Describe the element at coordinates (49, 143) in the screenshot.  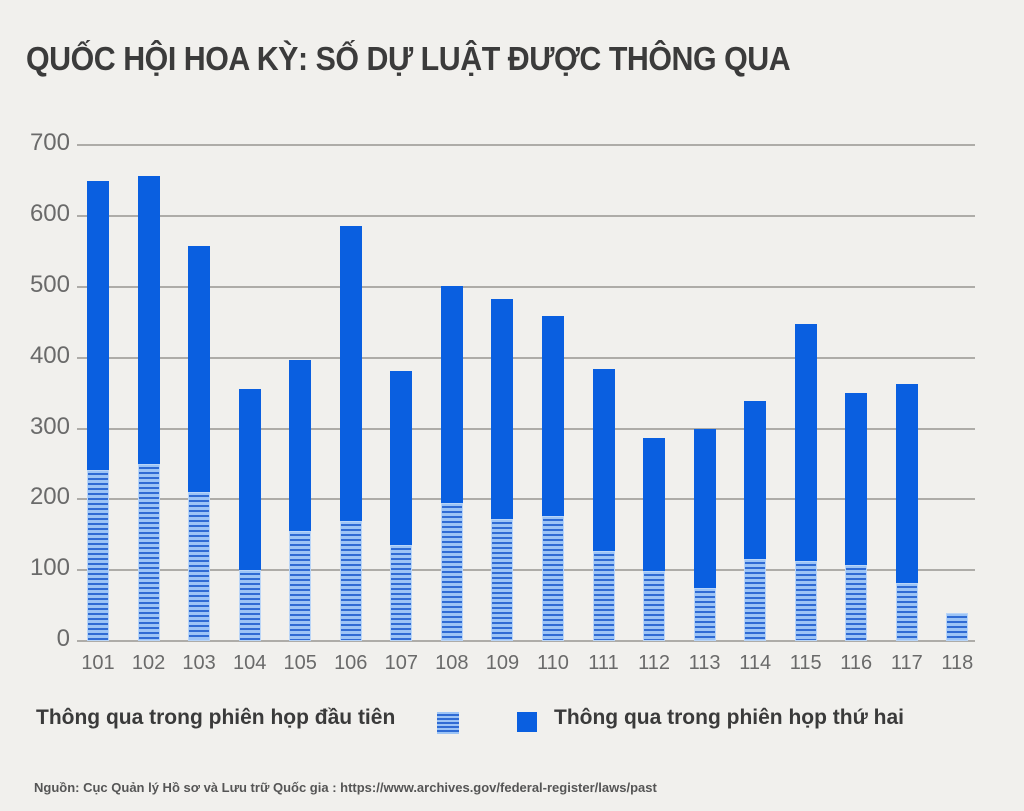
I see `y-axis-tick-label: 700` at that location.